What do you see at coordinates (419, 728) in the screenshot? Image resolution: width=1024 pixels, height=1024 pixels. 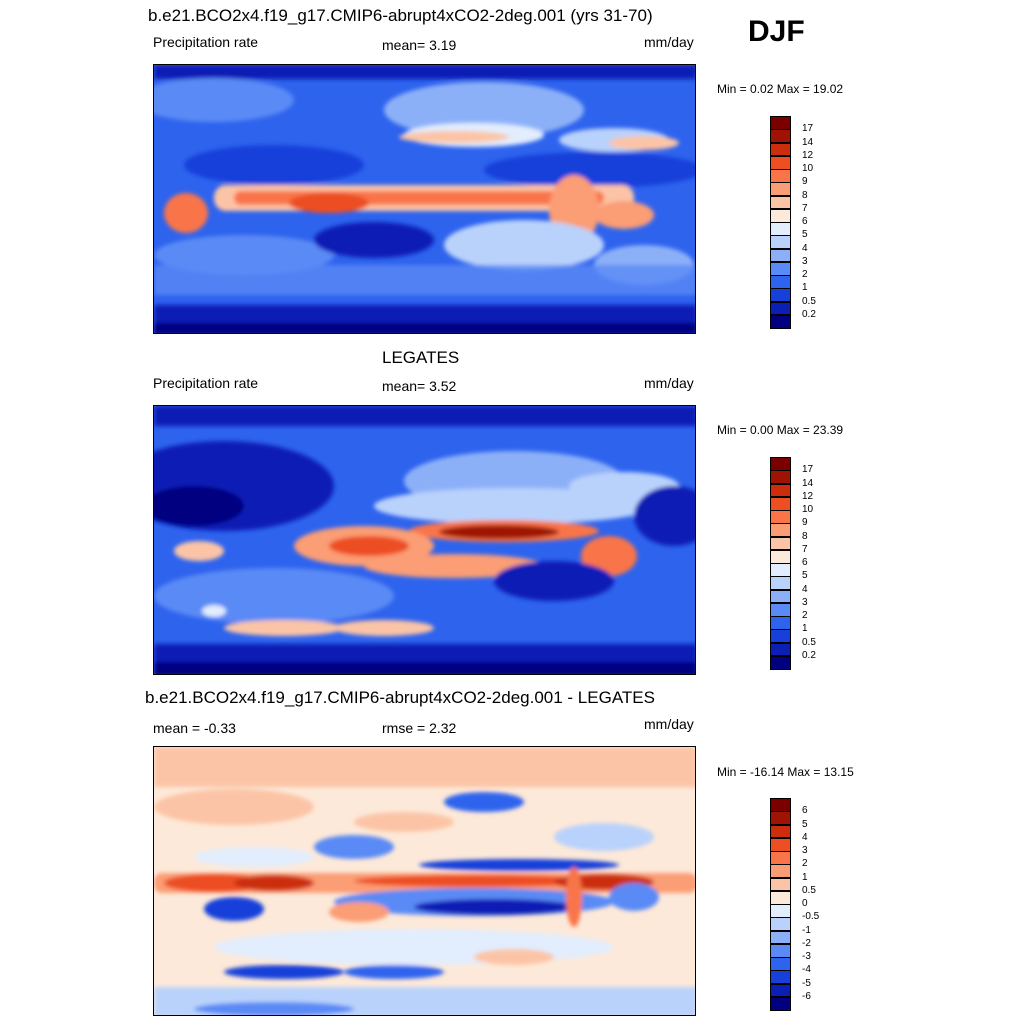 I see `panel-diff-rmse: rmse = 2.32` at bounding box center [419, 728].